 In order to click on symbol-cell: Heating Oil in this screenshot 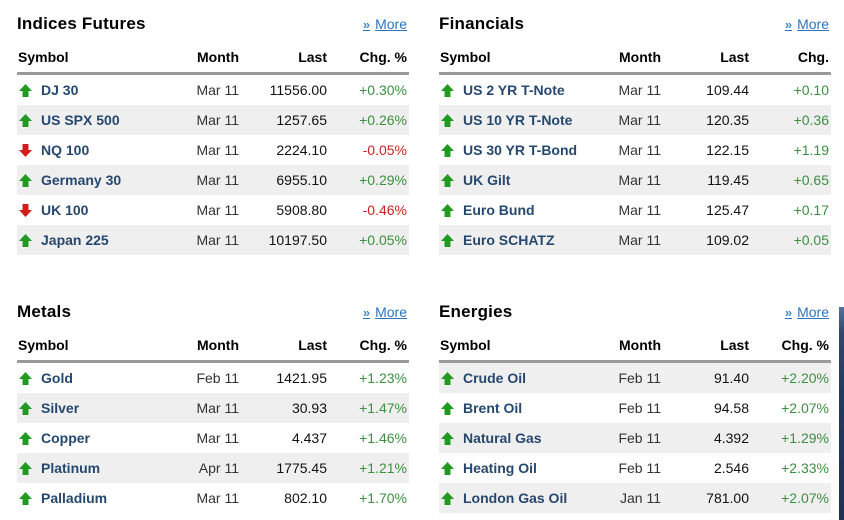, I will do `click(519, 468)`.